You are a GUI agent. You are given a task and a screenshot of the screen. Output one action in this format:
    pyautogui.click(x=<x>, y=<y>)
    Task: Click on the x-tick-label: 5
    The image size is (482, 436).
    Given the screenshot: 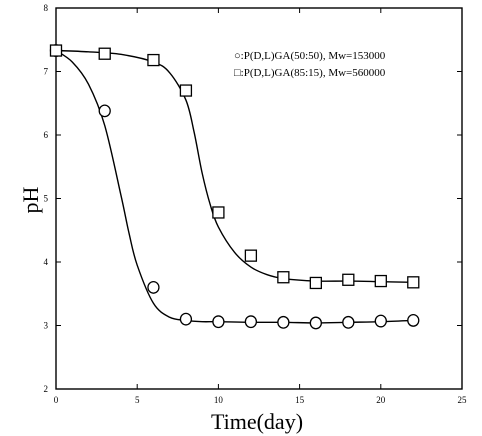 What is the action you would take?
    pyautogui.click(x=137, y=400)
    